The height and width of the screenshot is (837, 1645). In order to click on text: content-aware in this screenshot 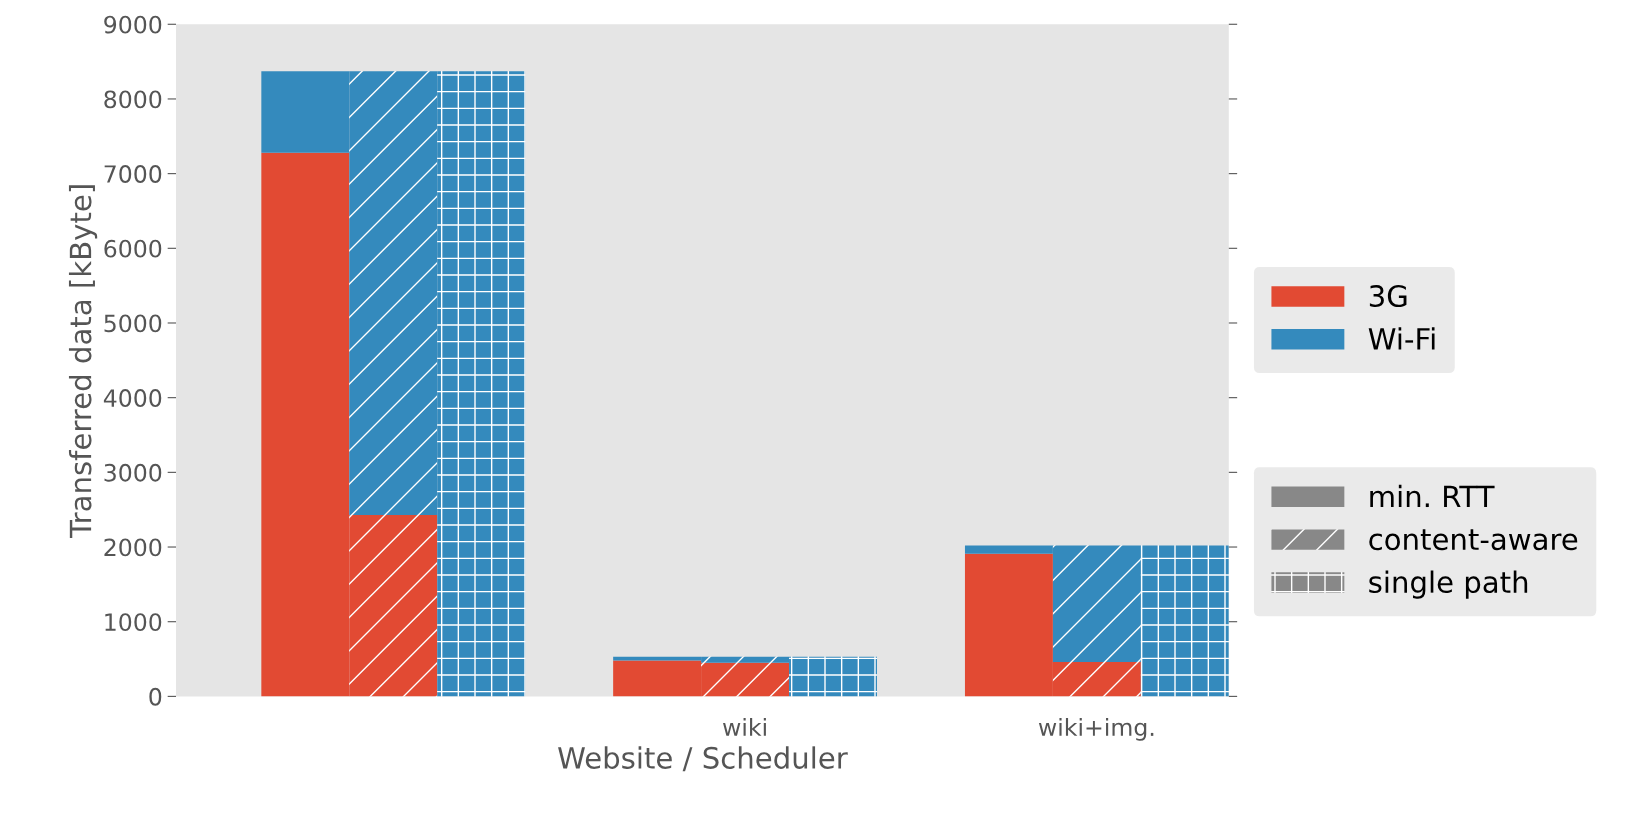, I will do `click(1473, 540)`.